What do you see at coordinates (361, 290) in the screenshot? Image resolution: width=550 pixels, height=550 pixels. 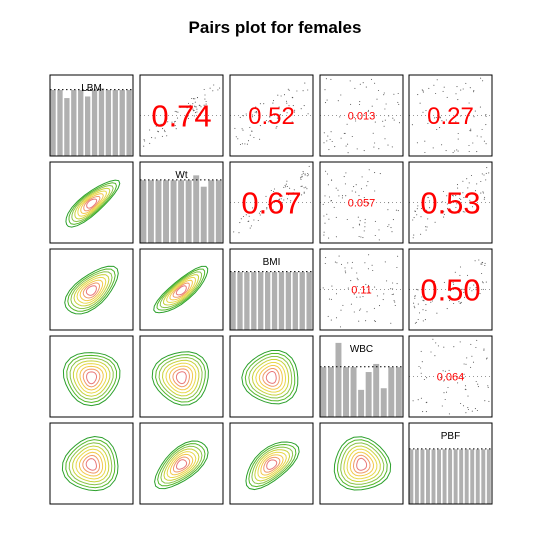 I see `correlation-value: 0.11` at bounding box center [361, 290].